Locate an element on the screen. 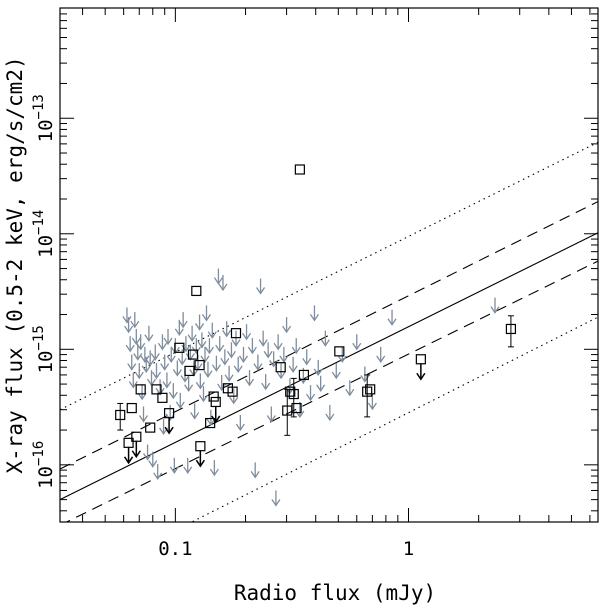 The image size is (600, 610). x-axis-label: Radio flux (mJy) is located at coordinates (335, 593).